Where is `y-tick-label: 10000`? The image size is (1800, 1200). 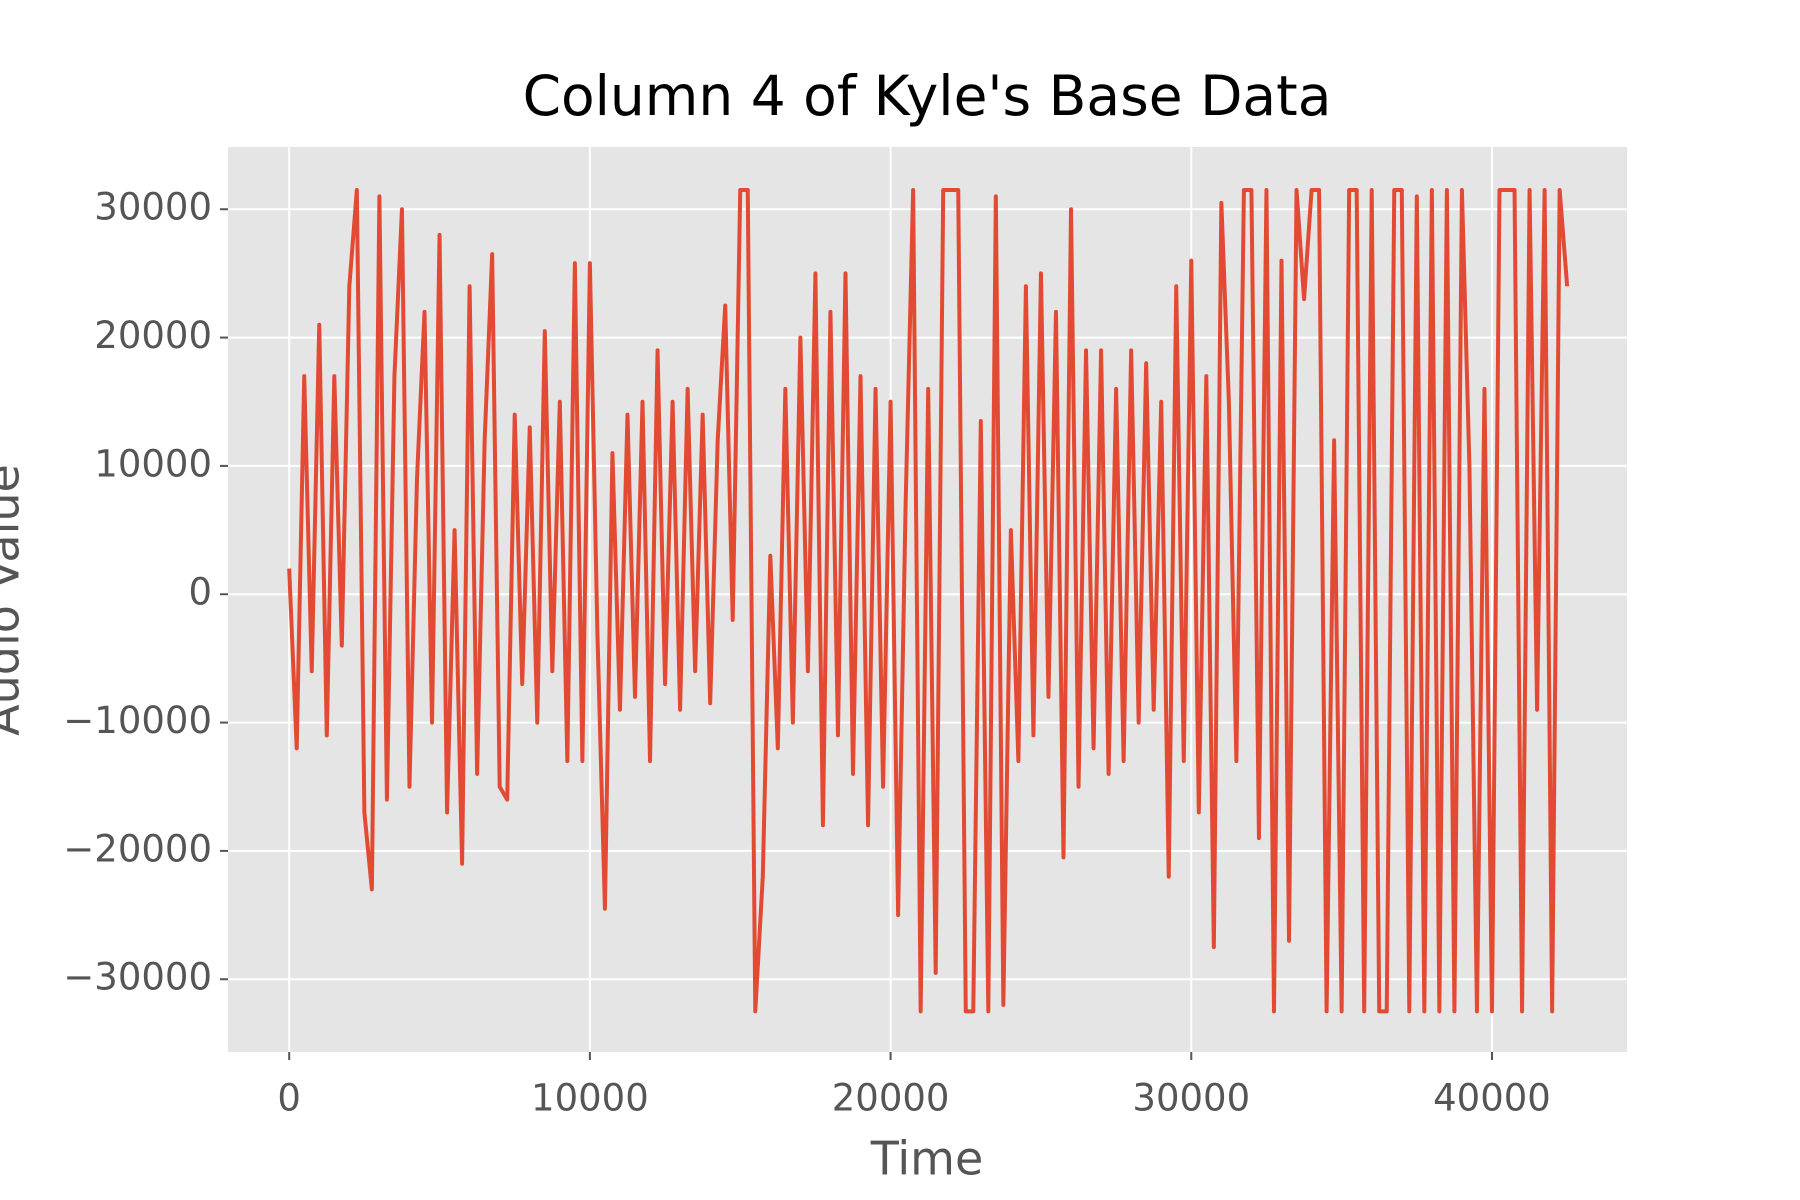
y-tick-label: 10000 is located at coordinates (153, 463).